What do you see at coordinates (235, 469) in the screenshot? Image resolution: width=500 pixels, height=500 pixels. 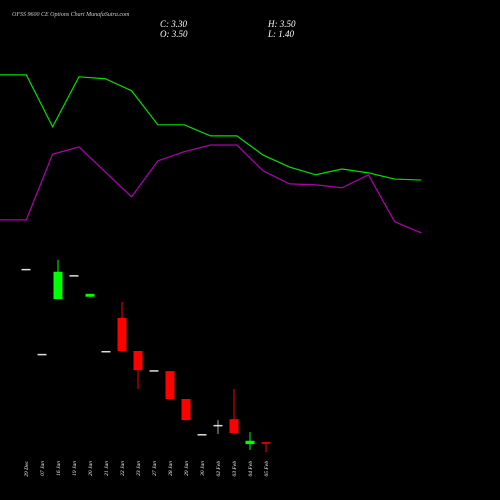 I see `x-tick-label: 03 Feb` at bounding box center [235, 469].